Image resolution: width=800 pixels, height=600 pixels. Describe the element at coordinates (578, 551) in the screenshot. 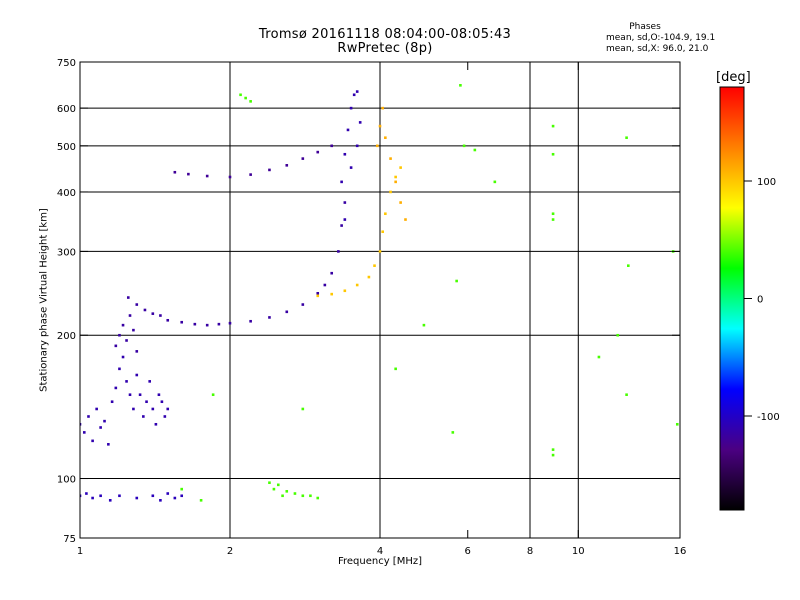

I see `x-tick-label: 10` at that location.